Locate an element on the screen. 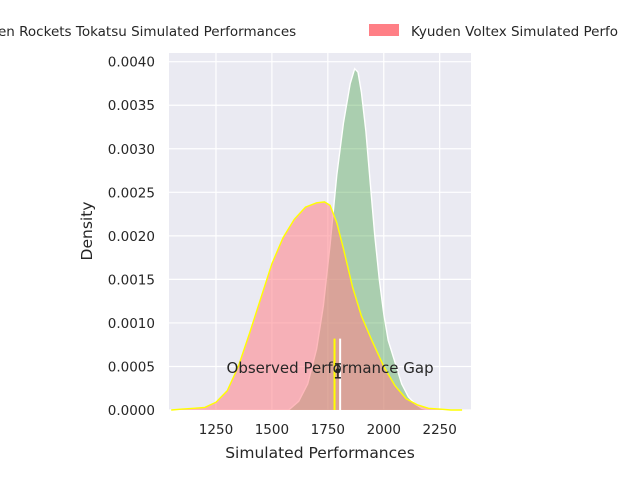 The height and width of the screenshot is (480, 640). legend-label-voltex: Kyuden Voltex Simulated Perfo is located at coordinates (514, 32).